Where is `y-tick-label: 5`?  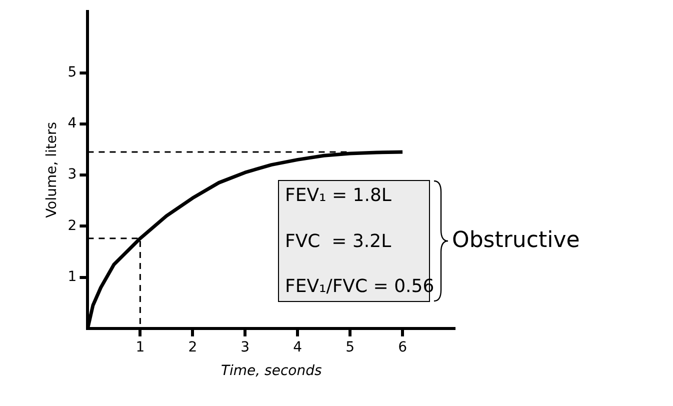
y-tick-label: 5 is located at coordinates (72, 72).